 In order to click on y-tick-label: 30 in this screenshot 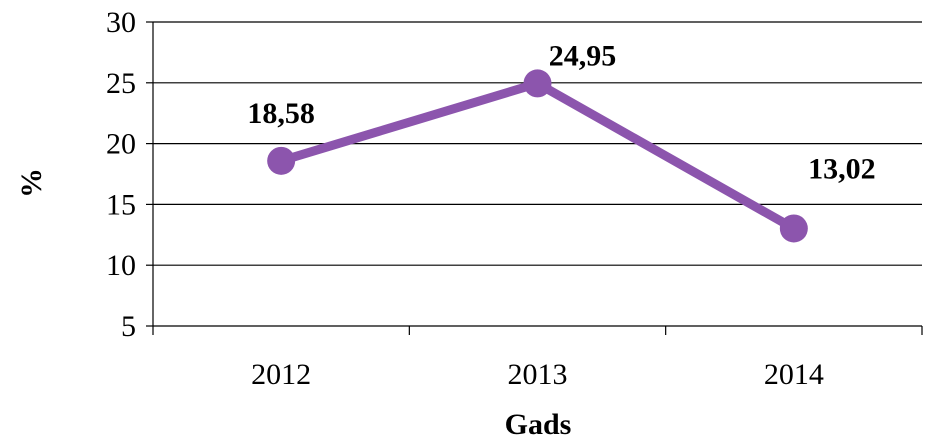, I will do `click(121, 22)`.